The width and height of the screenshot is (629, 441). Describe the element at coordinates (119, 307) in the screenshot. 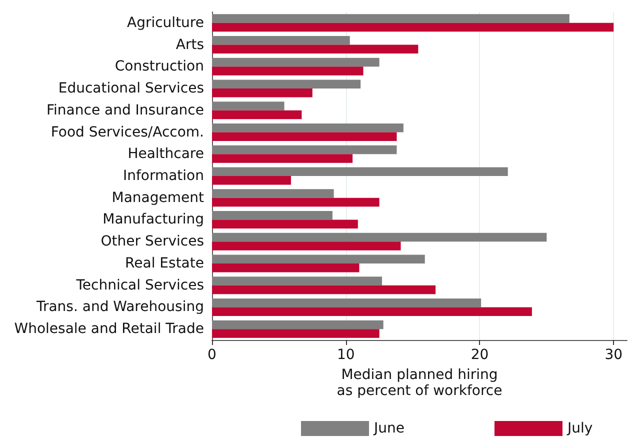

I see `y-tick-label: Trans. and Warehousing` at that location.